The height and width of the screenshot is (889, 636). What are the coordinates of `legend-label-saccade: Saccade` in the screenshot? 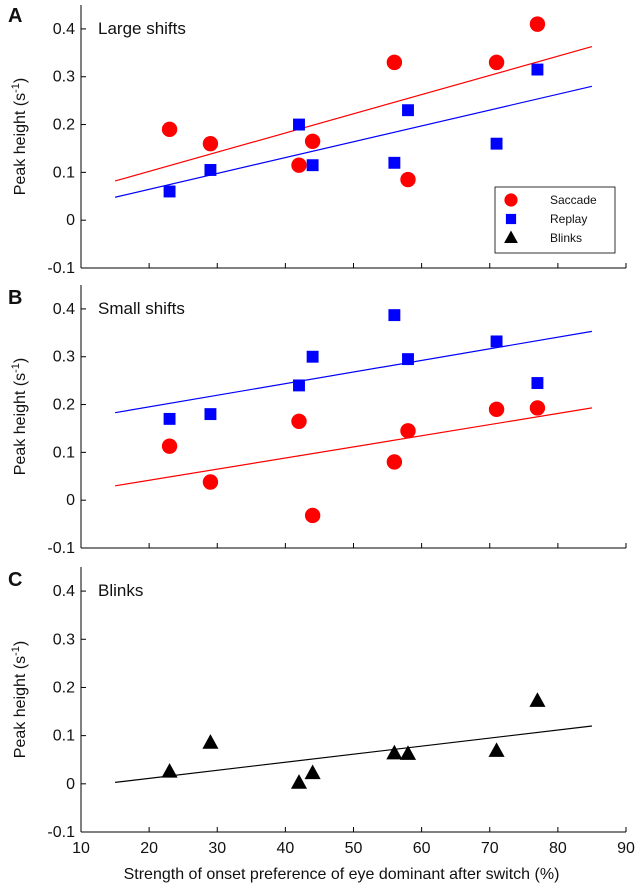 It's located at (573, 200).